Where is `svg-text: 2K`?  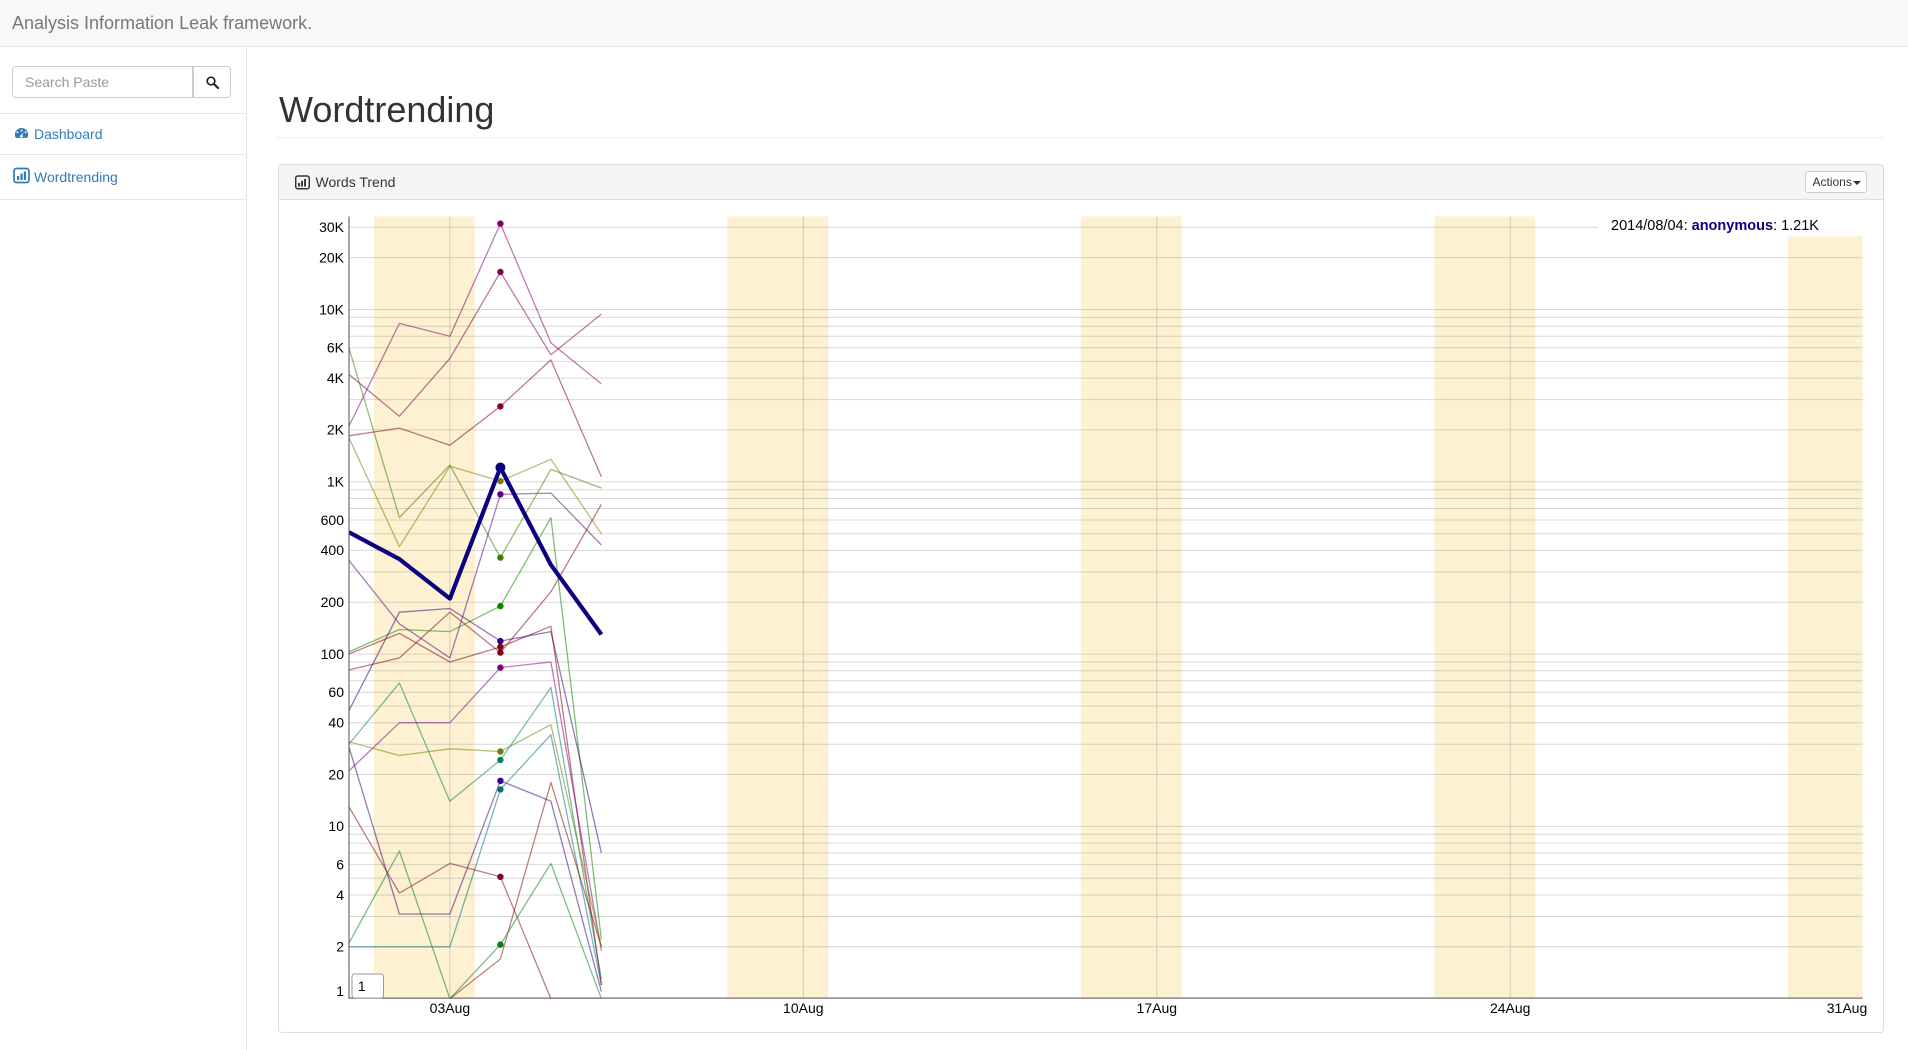 svg-text: 2K is located at coordinates (336, 430).